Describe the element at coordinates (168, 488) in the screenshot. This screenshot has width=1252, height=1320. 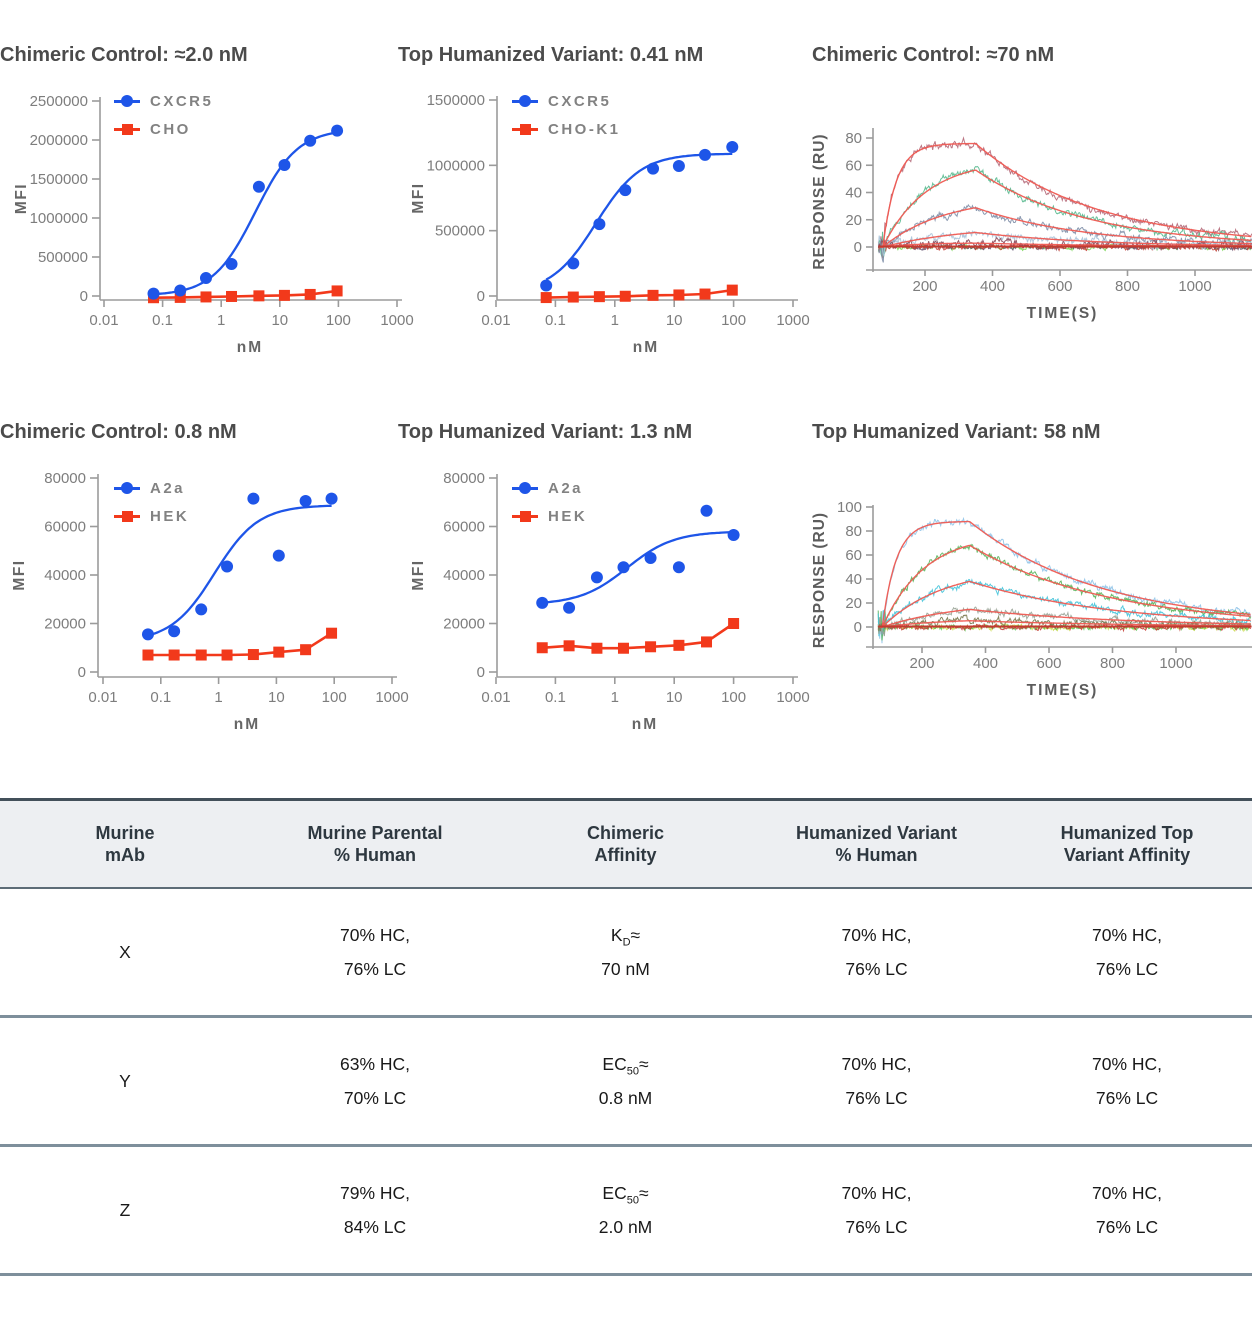
I see `legend-label: A2a` at that location.